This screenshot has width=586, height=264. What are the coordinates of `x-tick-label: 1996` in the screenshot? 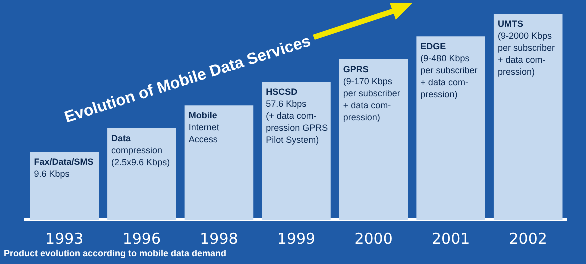 It's located at (142, 239).